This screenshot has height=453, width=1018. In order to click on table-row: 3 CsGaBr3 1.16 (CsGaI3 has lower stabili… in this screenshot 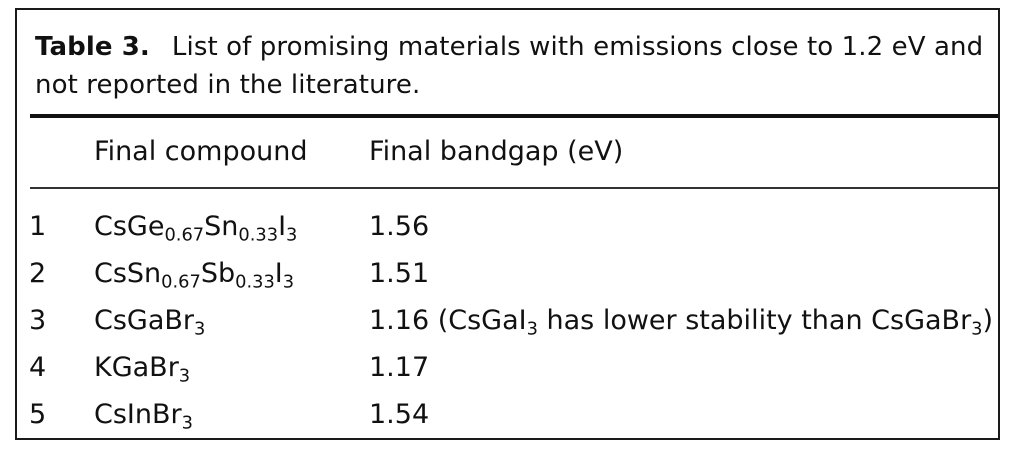, I will do `click(507, 324)`.